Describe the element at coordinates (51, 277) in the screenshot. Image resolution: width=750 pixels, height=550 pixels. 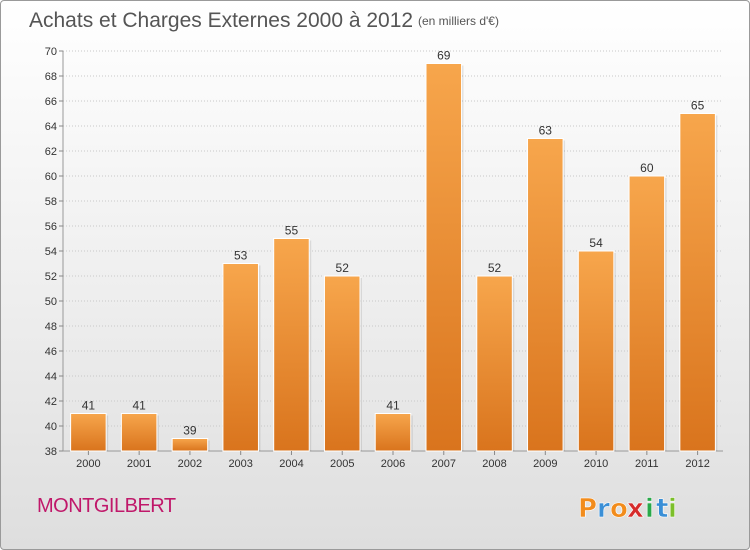
I see `y-tick-label: 52` at that location.